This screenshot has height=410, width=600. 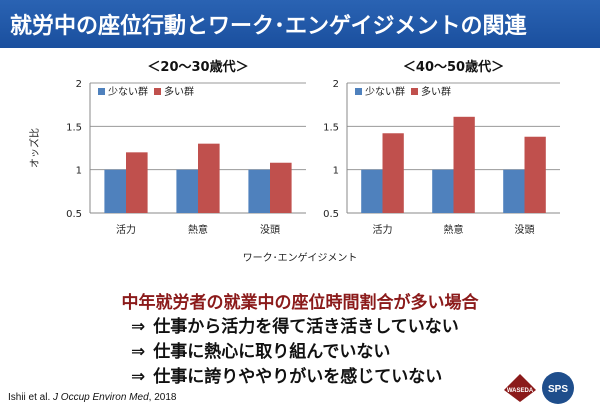 What do you see at coordinates (162, 397) in the screenshot?
I see `citation-year: , 2018` at bounding box center [162, 397].